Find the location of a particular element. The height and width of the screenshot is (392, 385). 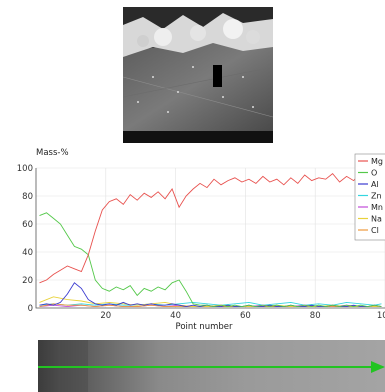

y-tick-label-0: 0 is located at coordinates (30, 309).